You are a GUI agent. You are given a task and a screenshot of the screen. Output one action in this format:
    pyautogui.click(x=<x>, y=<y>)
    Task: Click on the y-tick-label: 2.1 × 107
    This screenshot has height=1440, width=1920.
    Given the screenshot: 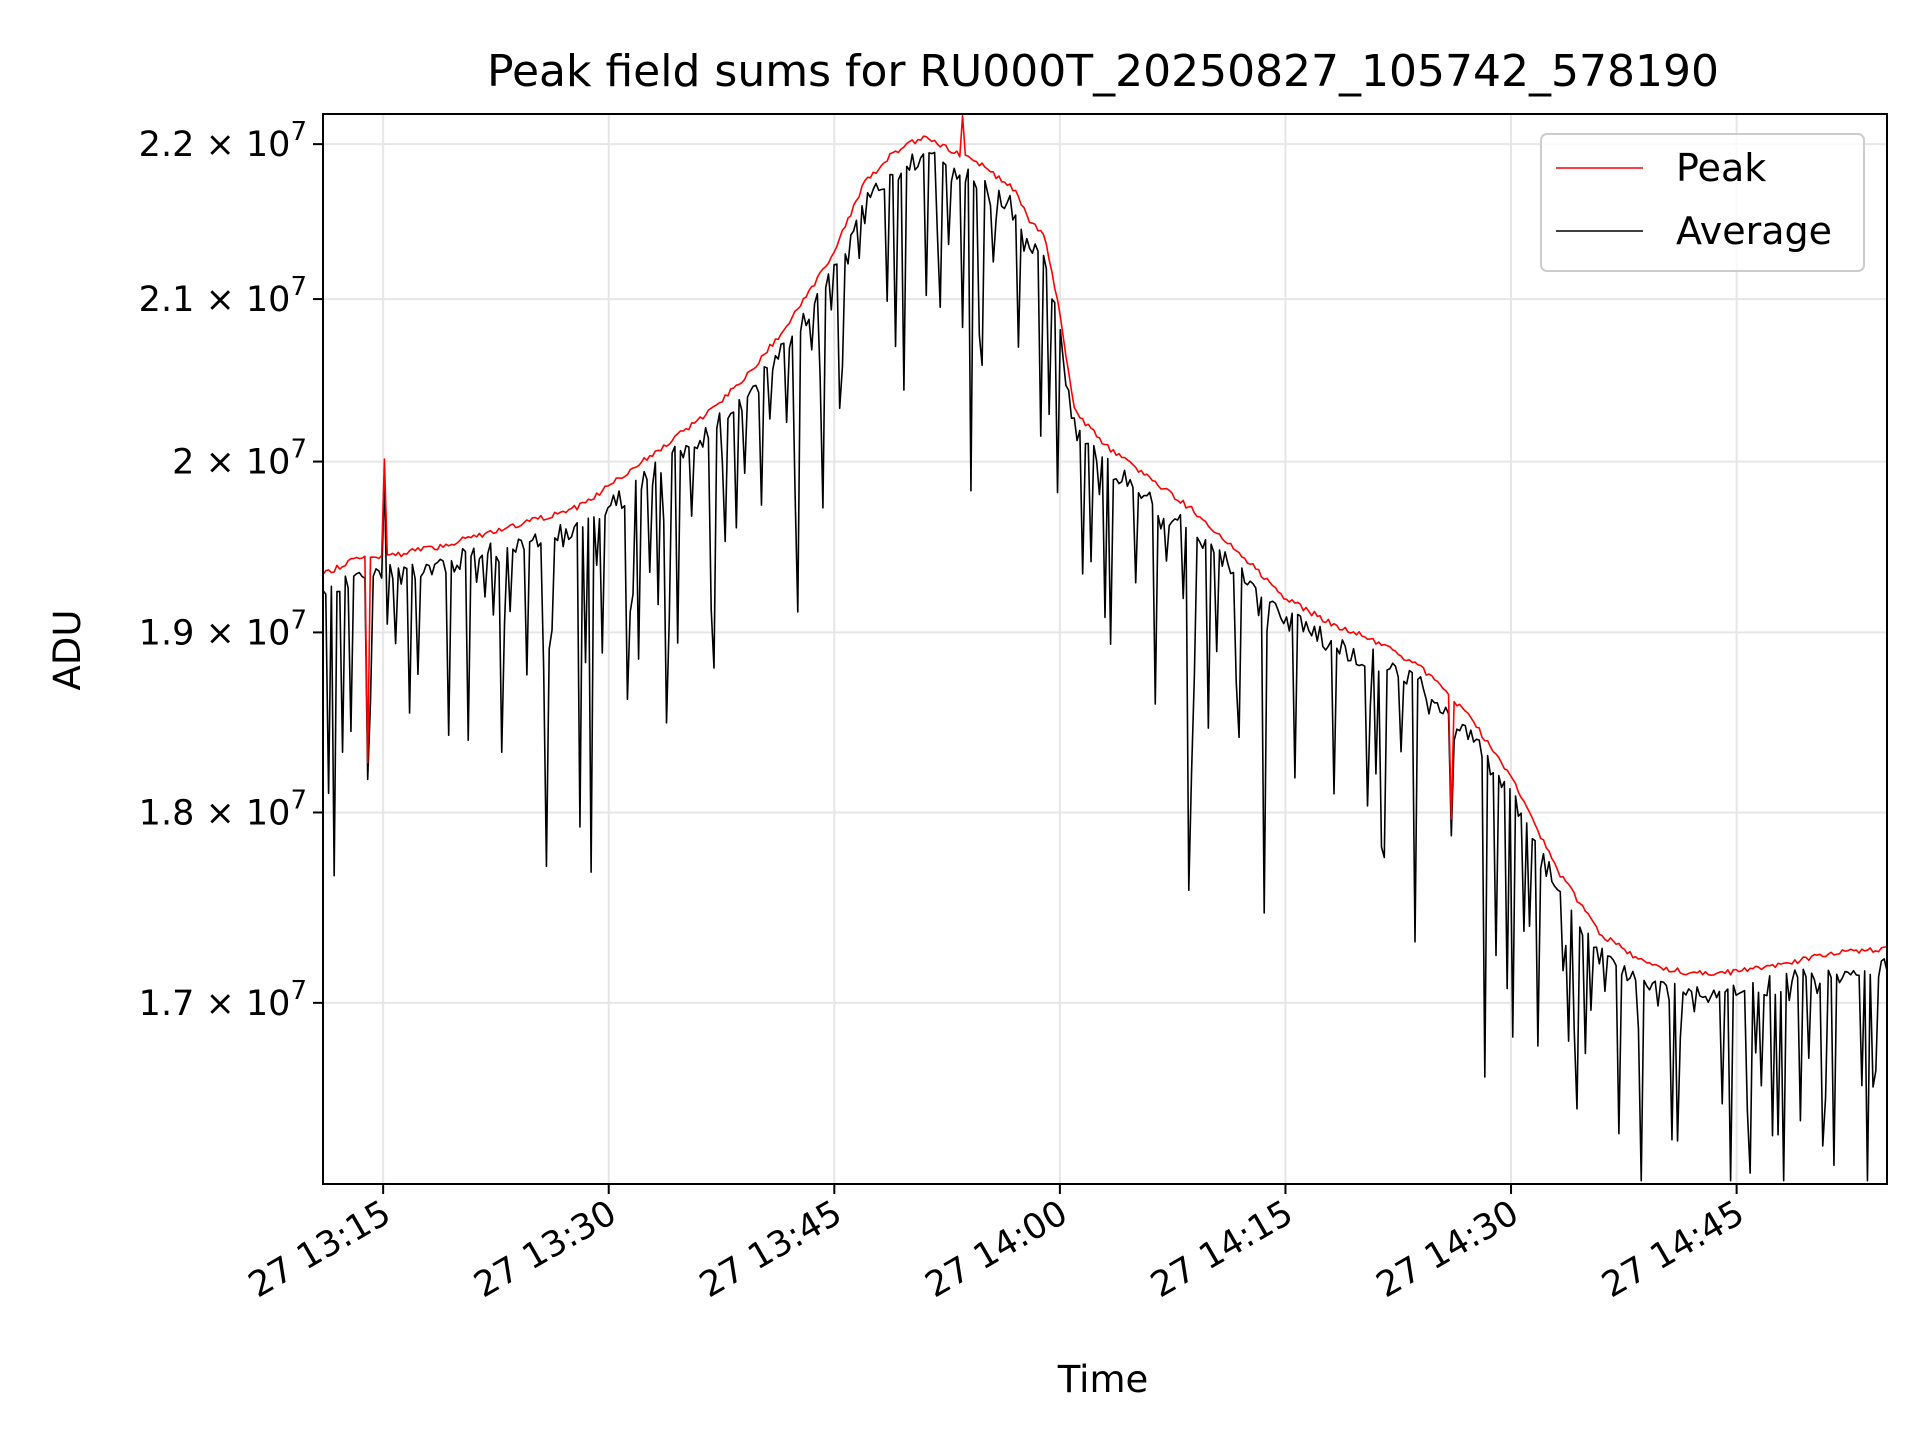 What is the action you would take?
    pyautogui.click(x=223, y=296)
    